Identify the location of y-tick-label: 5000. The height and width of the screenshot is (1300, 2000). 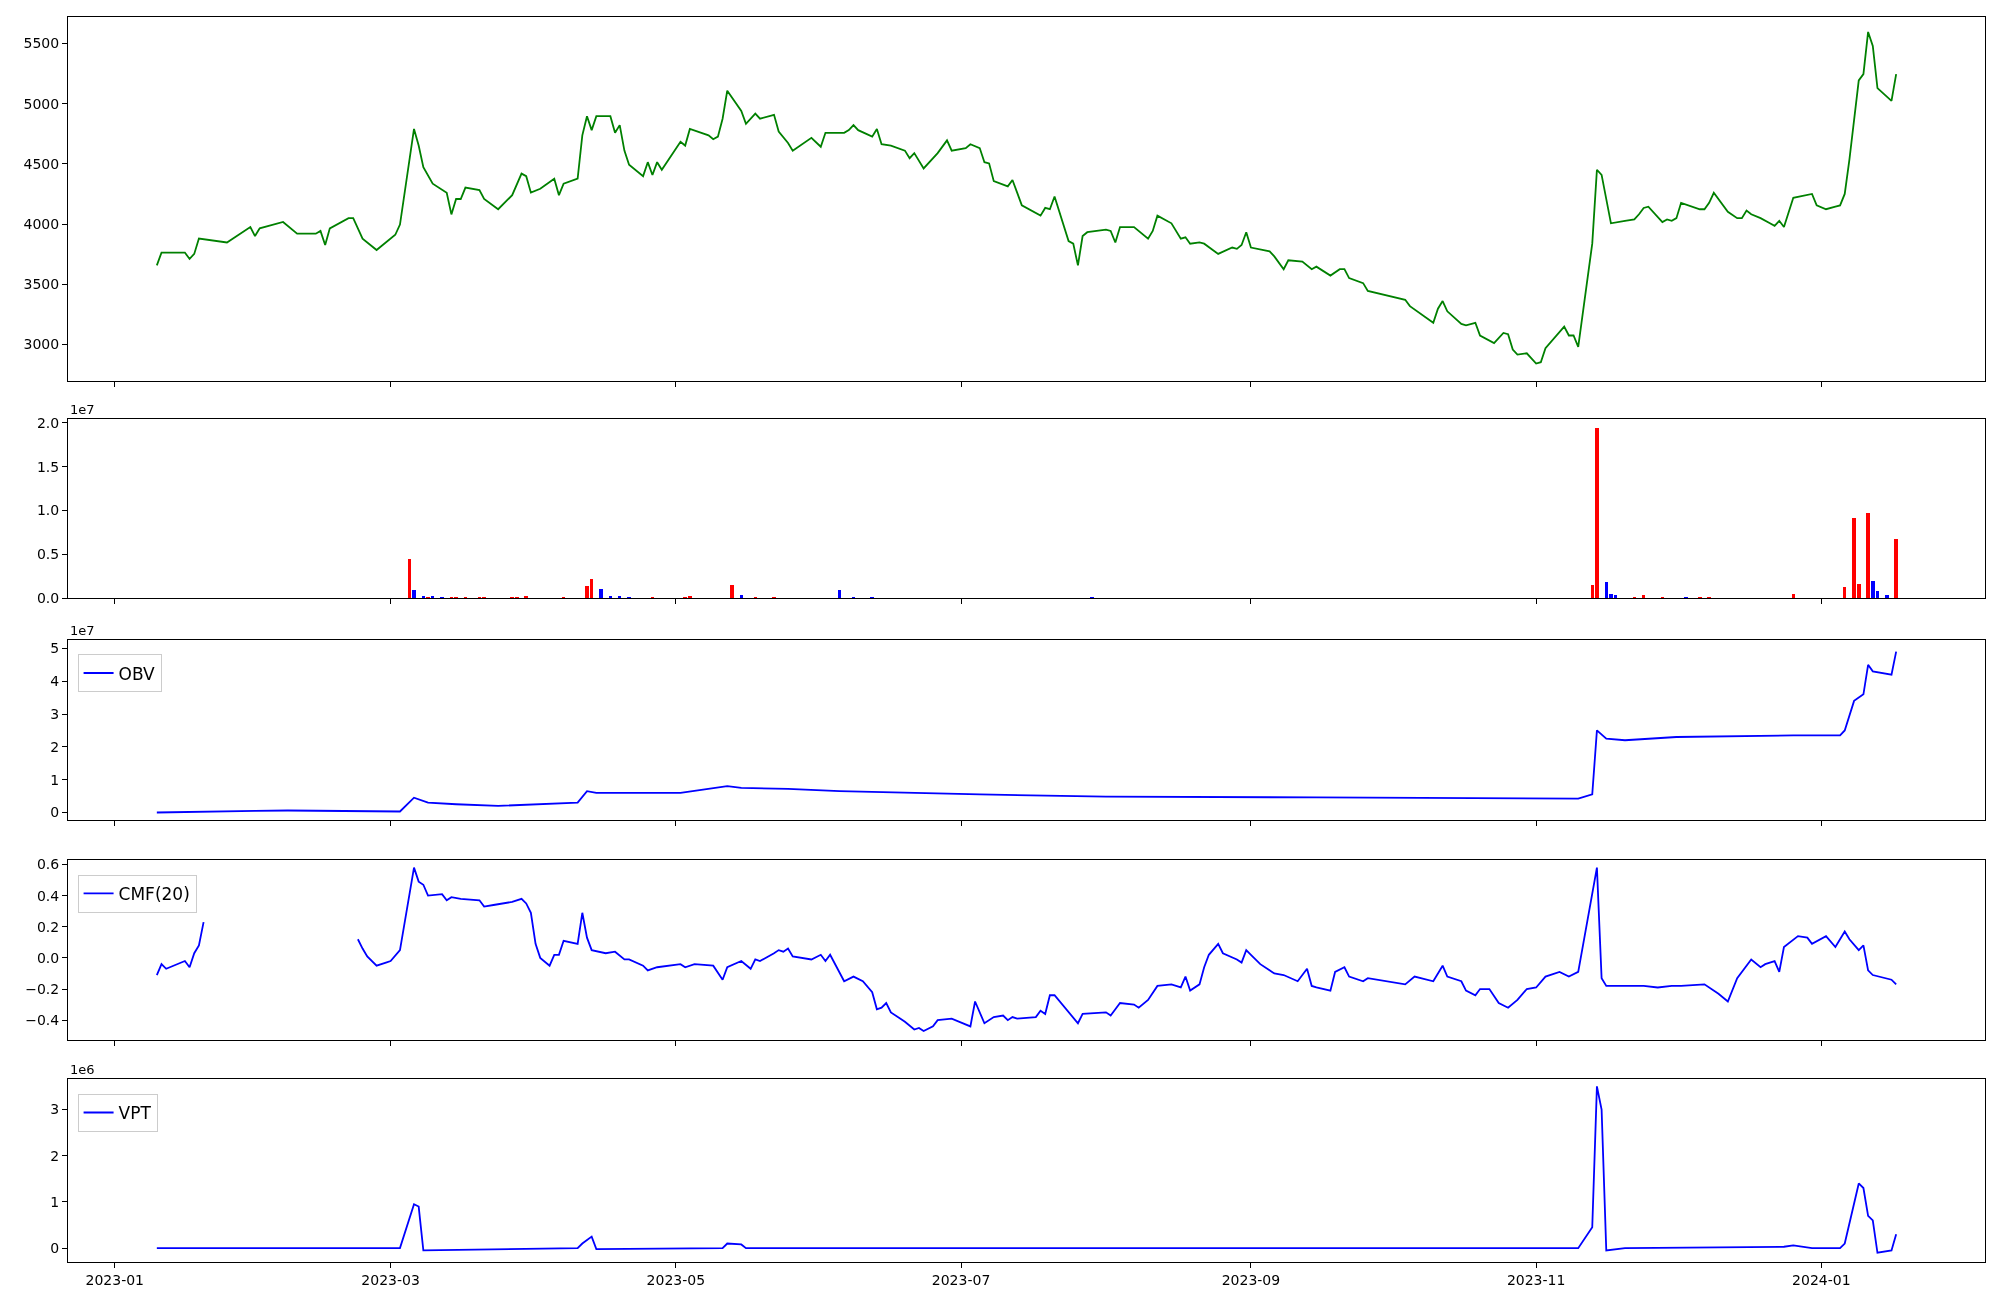
(41, 103).